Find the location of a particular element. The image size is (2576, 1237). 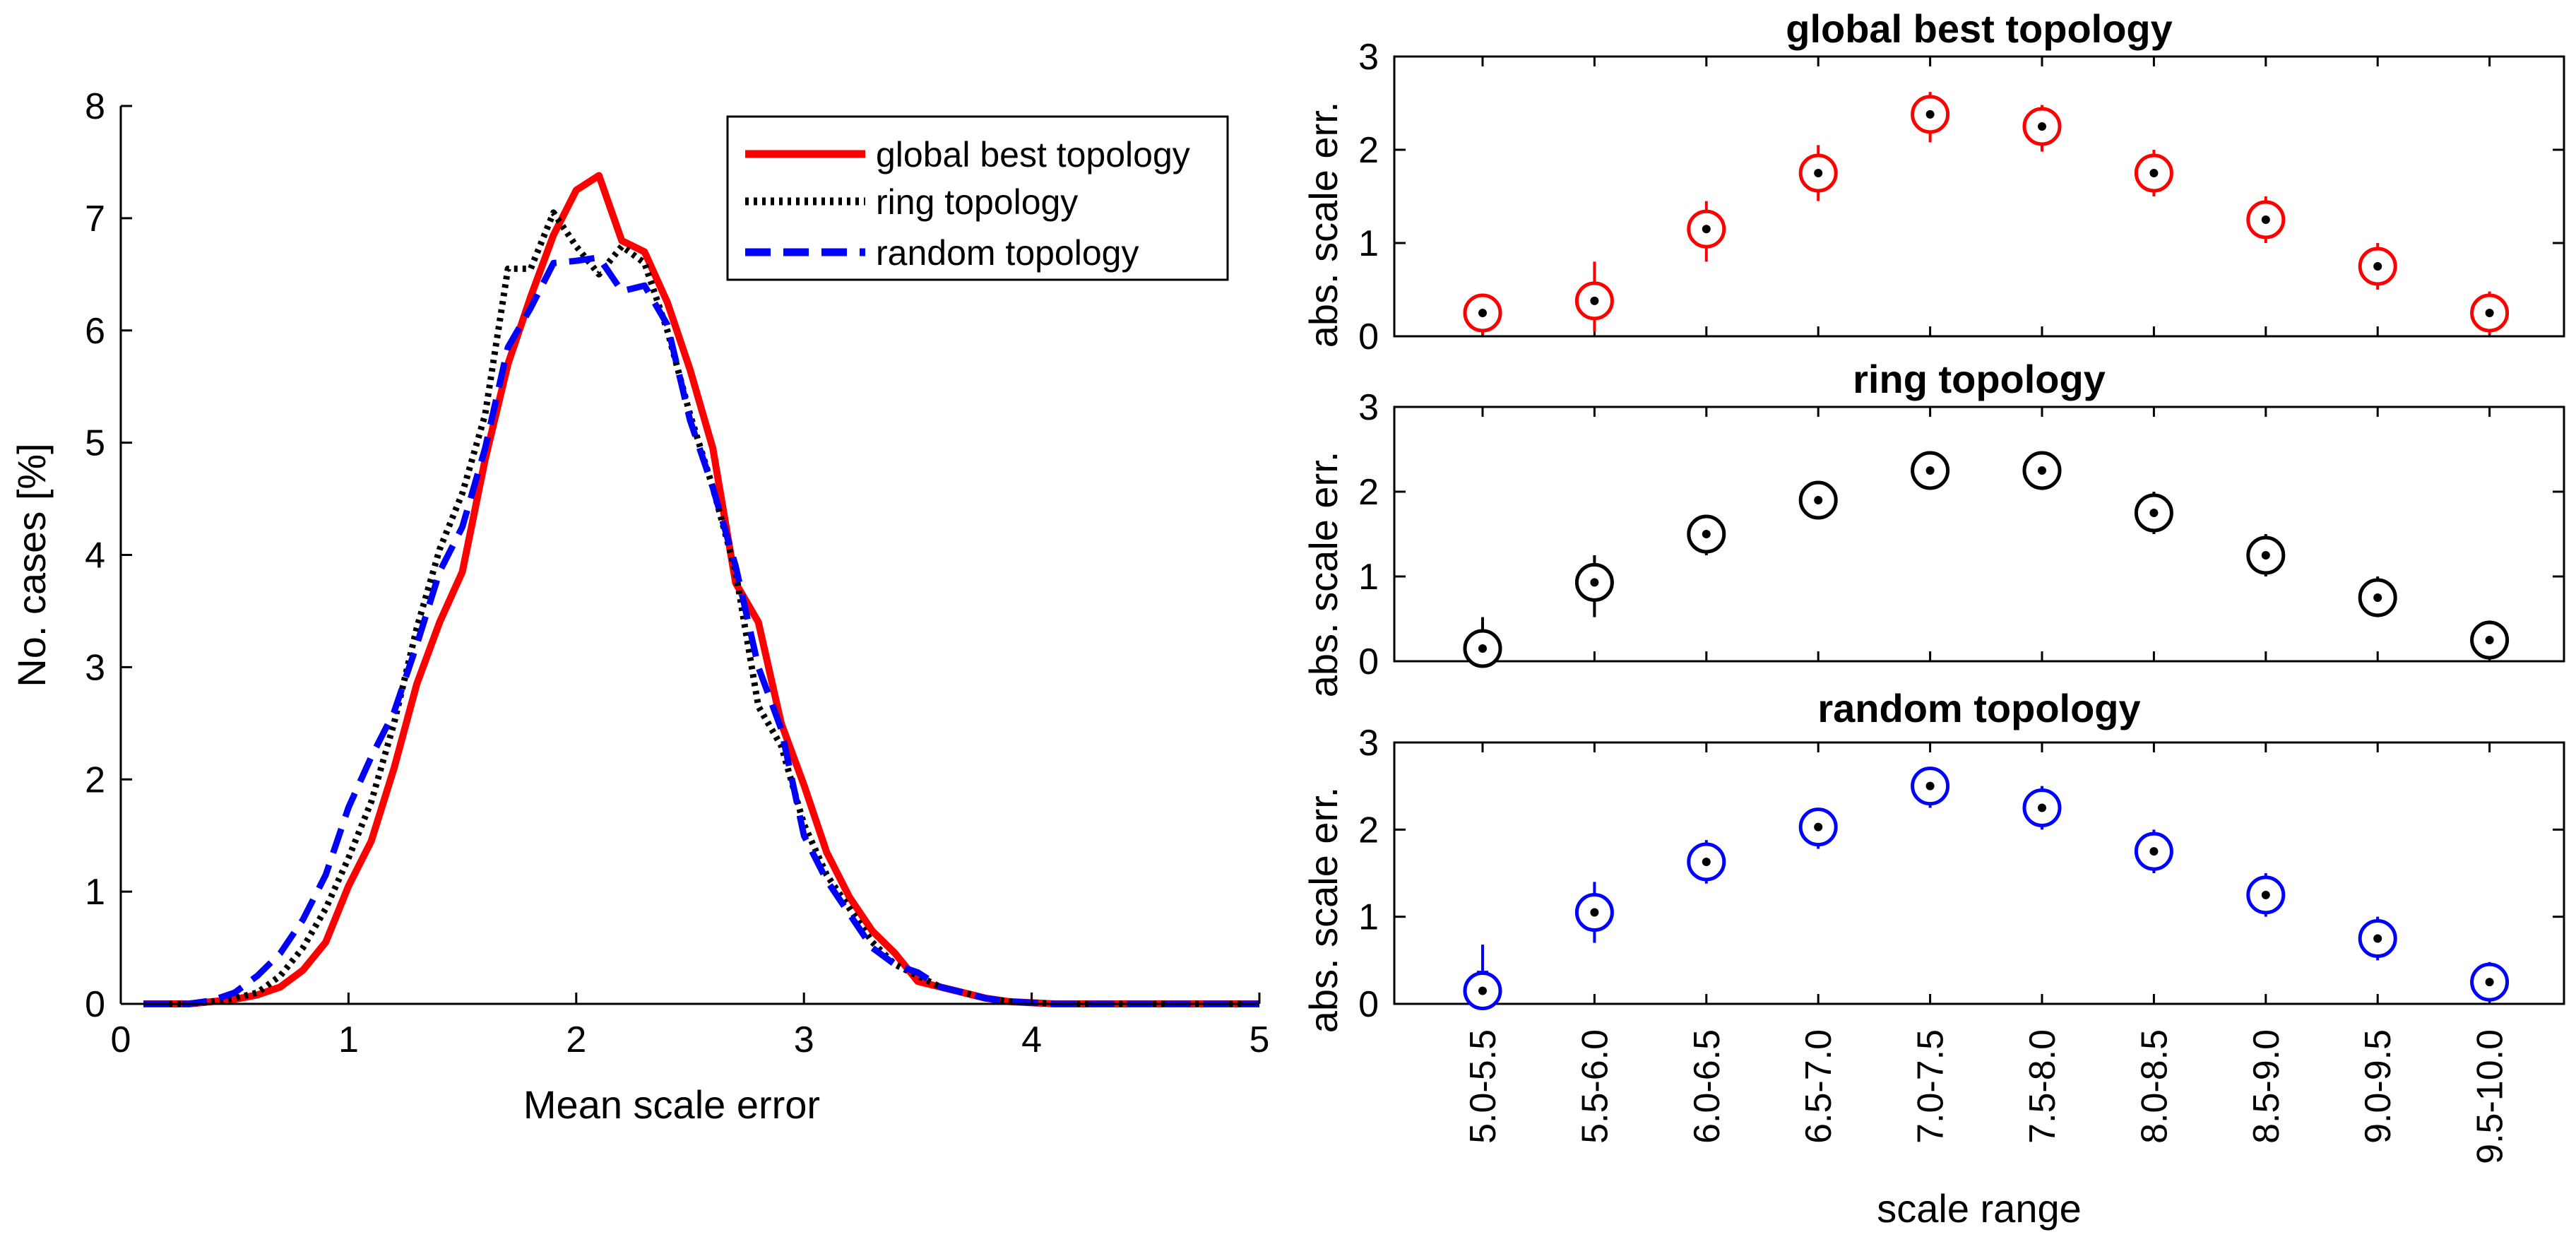

x-category-label: 9.5-10.0 is located at coordinates (2490, 1096).